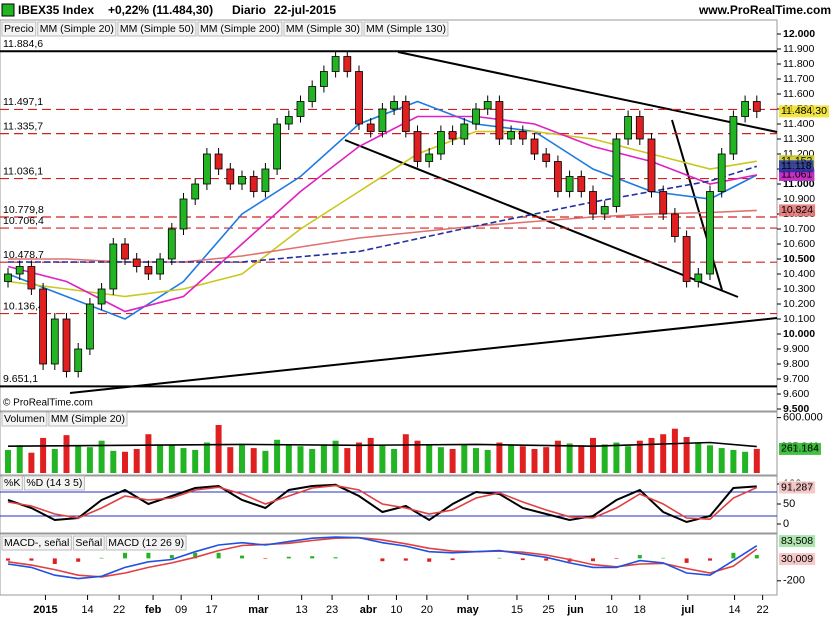  I want to click on change: +0,22% (11.484,30), so click(160, 10).